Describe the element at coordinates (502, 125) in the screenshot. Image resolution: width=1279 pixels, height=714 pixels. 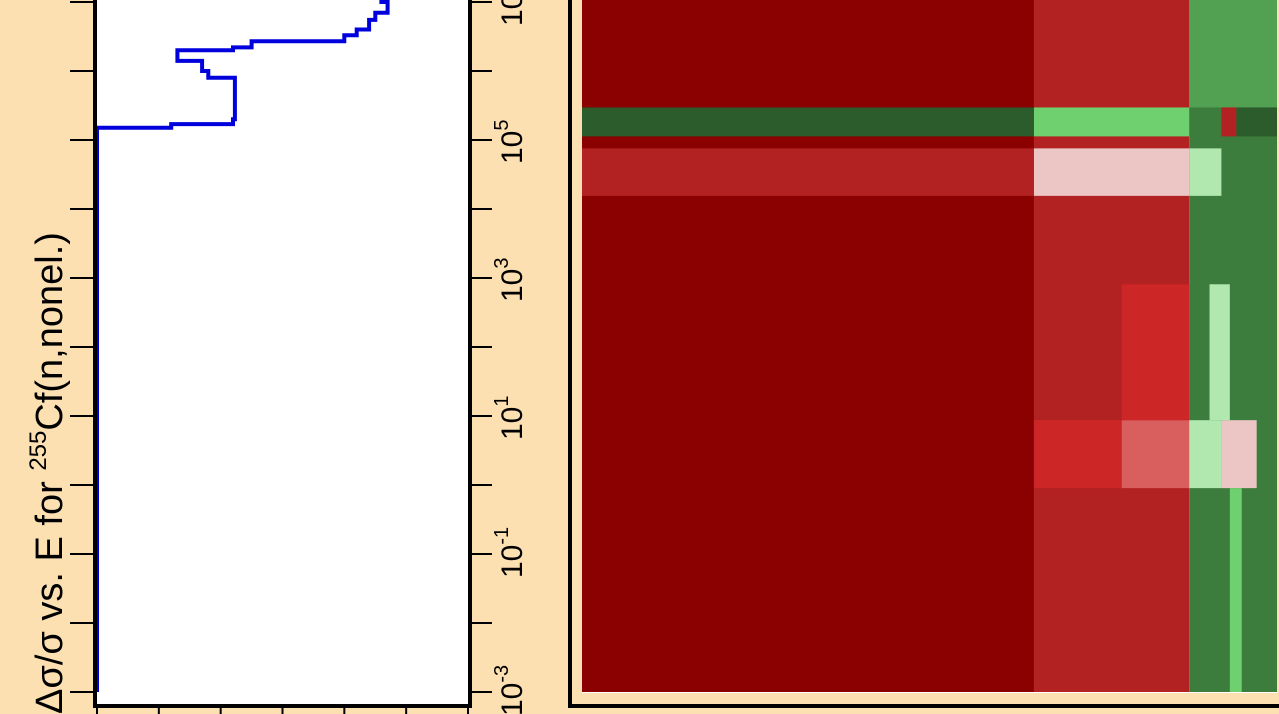
I see `energy-tick-exponent: 5` at that location.